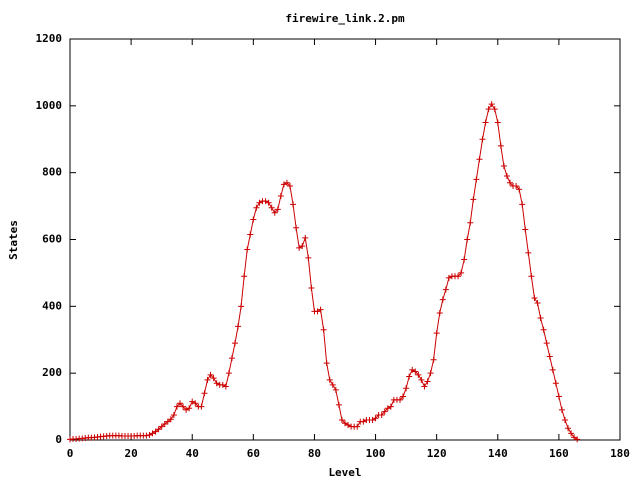 This screenshot has height=480, width=640. Describe the element at coordinates (52, 305) in the screenshot. I see `y-tick-label: 400` at that location.